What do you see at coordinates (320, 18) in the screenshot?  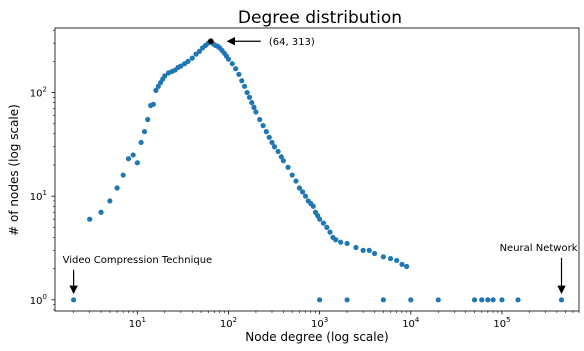 I see `chart-title: Degree distribution` at bounding box center [320, 18].